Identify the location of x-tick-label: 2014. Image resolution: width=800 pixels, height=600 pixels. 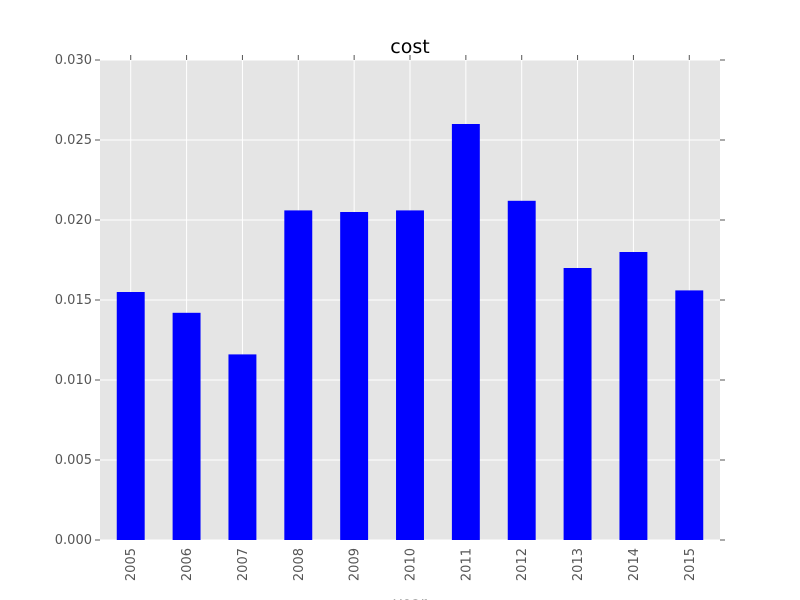
(634, 564).